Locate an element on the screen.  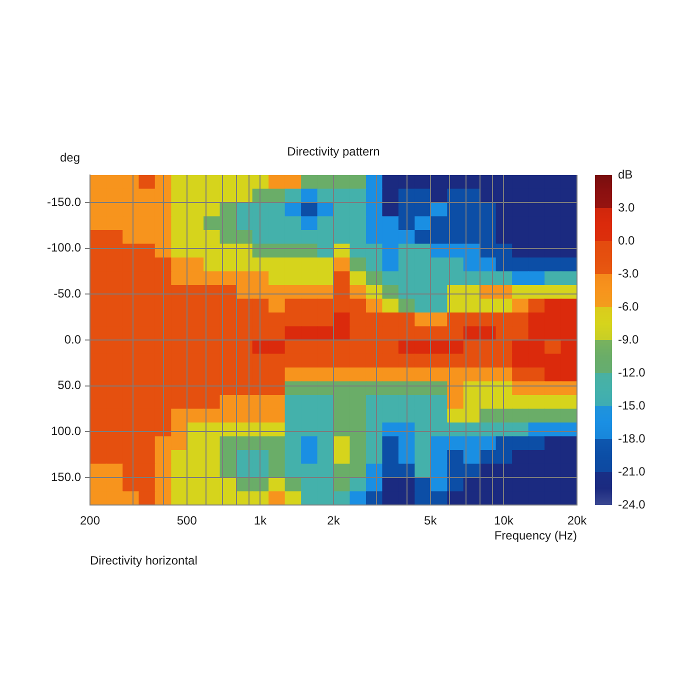
x-tick-label: 5k is located at coordinates (431, 521).